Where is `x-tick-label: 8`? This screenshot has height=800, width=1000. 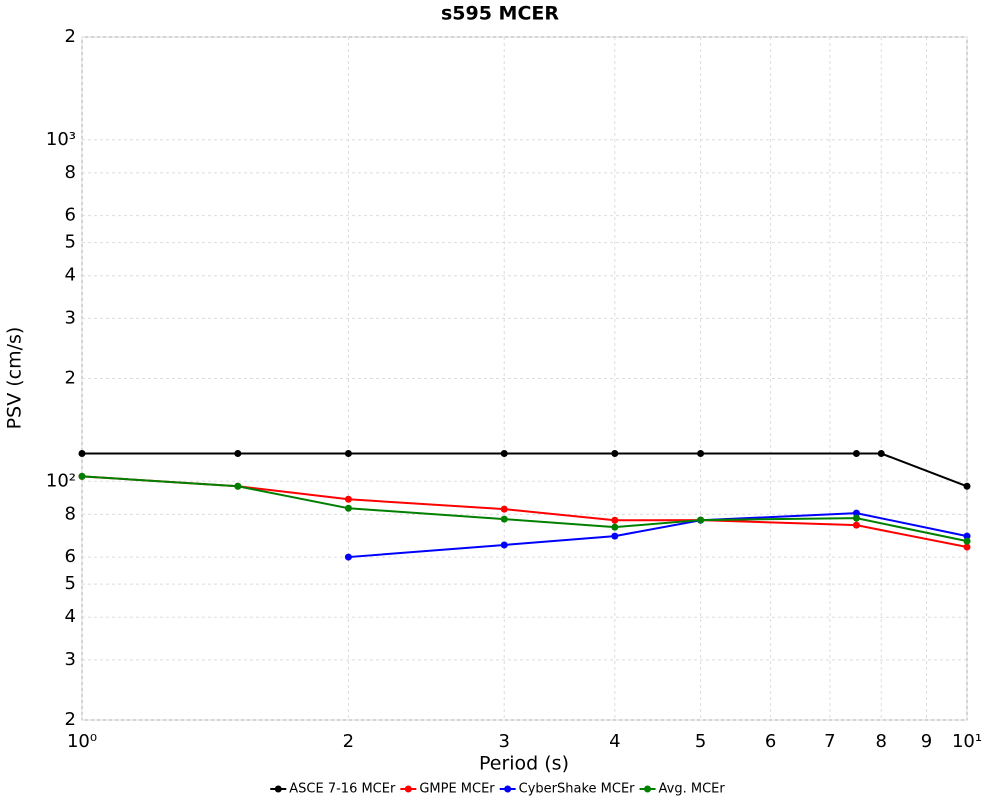
x-tick-label: 8 is located at coordinates (881, 741).